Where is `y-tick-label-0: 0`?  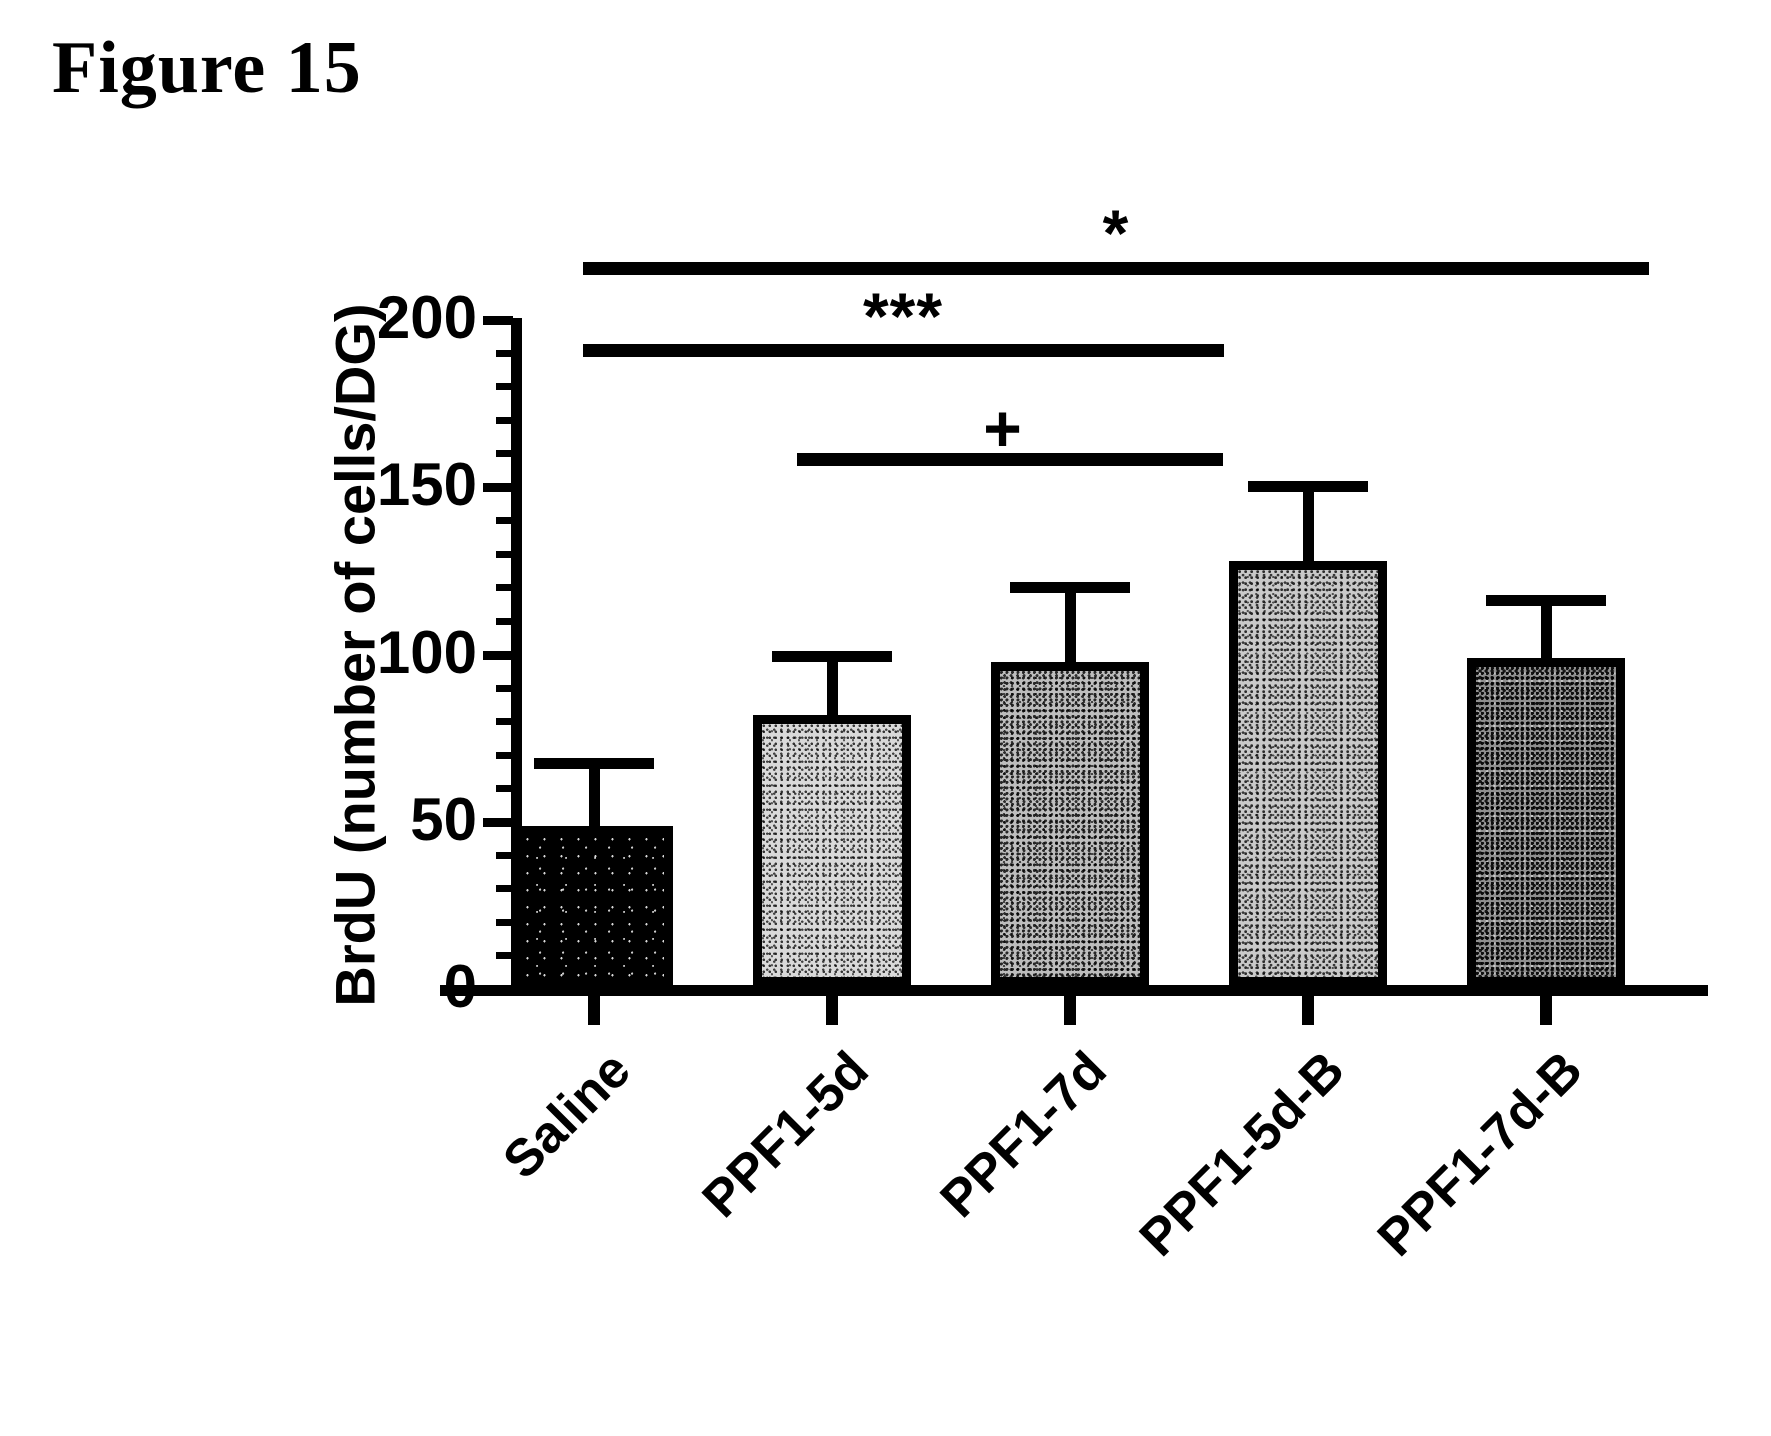 y-tick-label-0: 0 is located at coordinates (460, 986).